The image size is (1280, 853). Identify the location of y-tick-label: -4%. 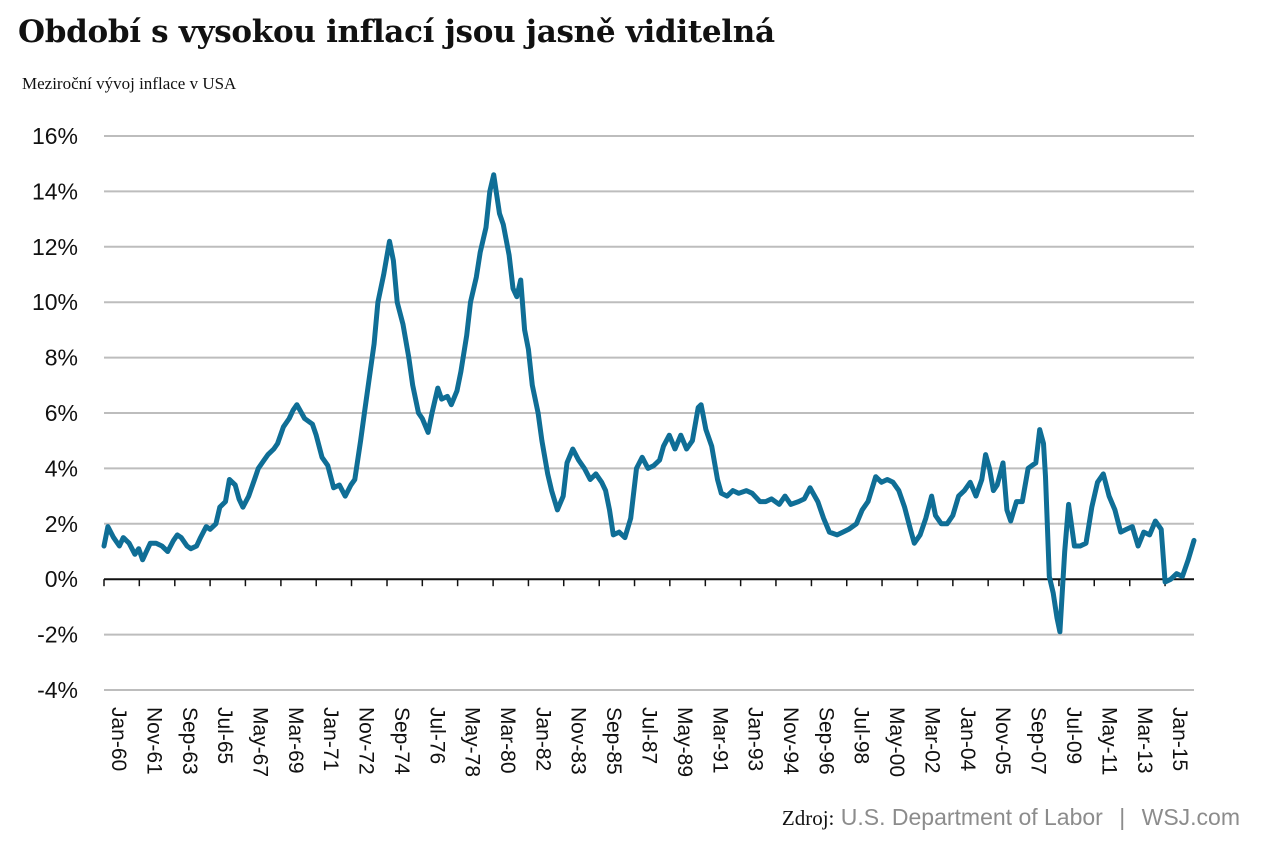
(57, 690).